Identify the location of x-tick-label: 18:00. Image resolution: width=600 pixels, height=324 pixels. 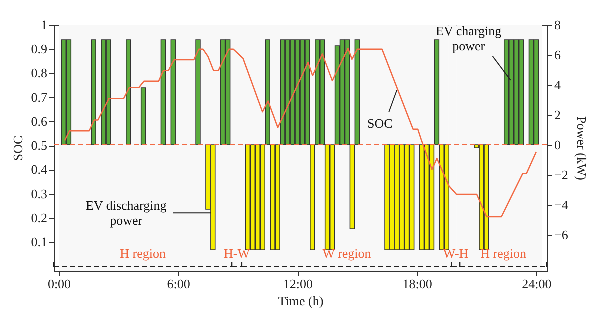
(417, 284).